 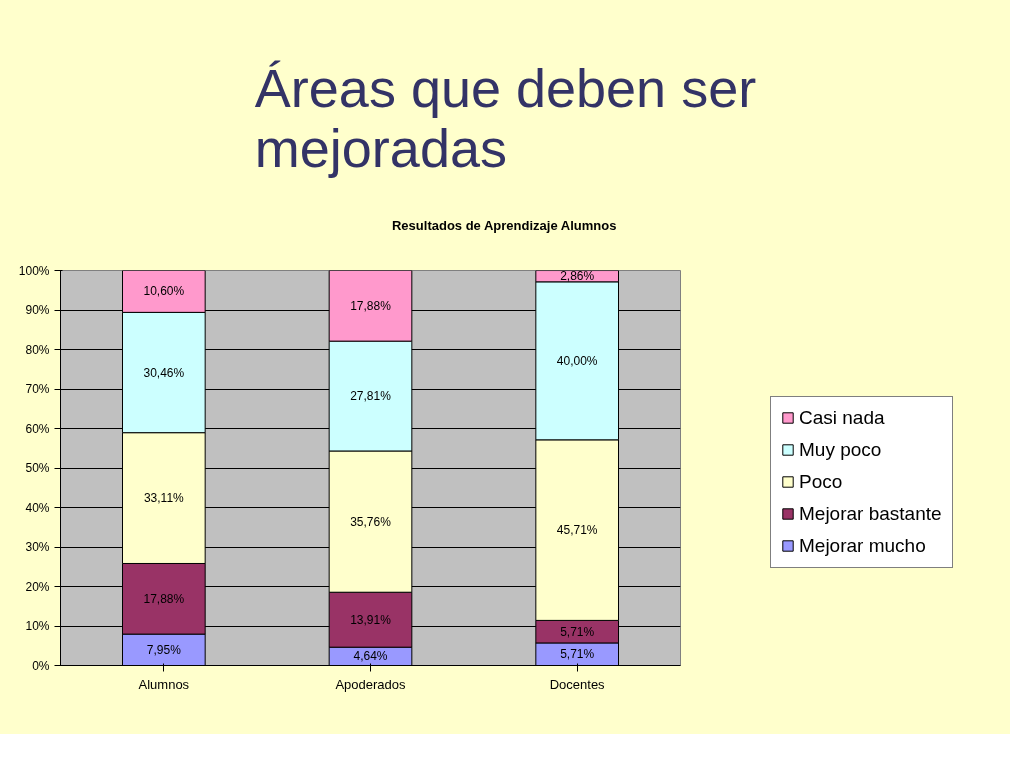 I want to click on x-tick-label: Apoderados, so click(x=371, y=684).